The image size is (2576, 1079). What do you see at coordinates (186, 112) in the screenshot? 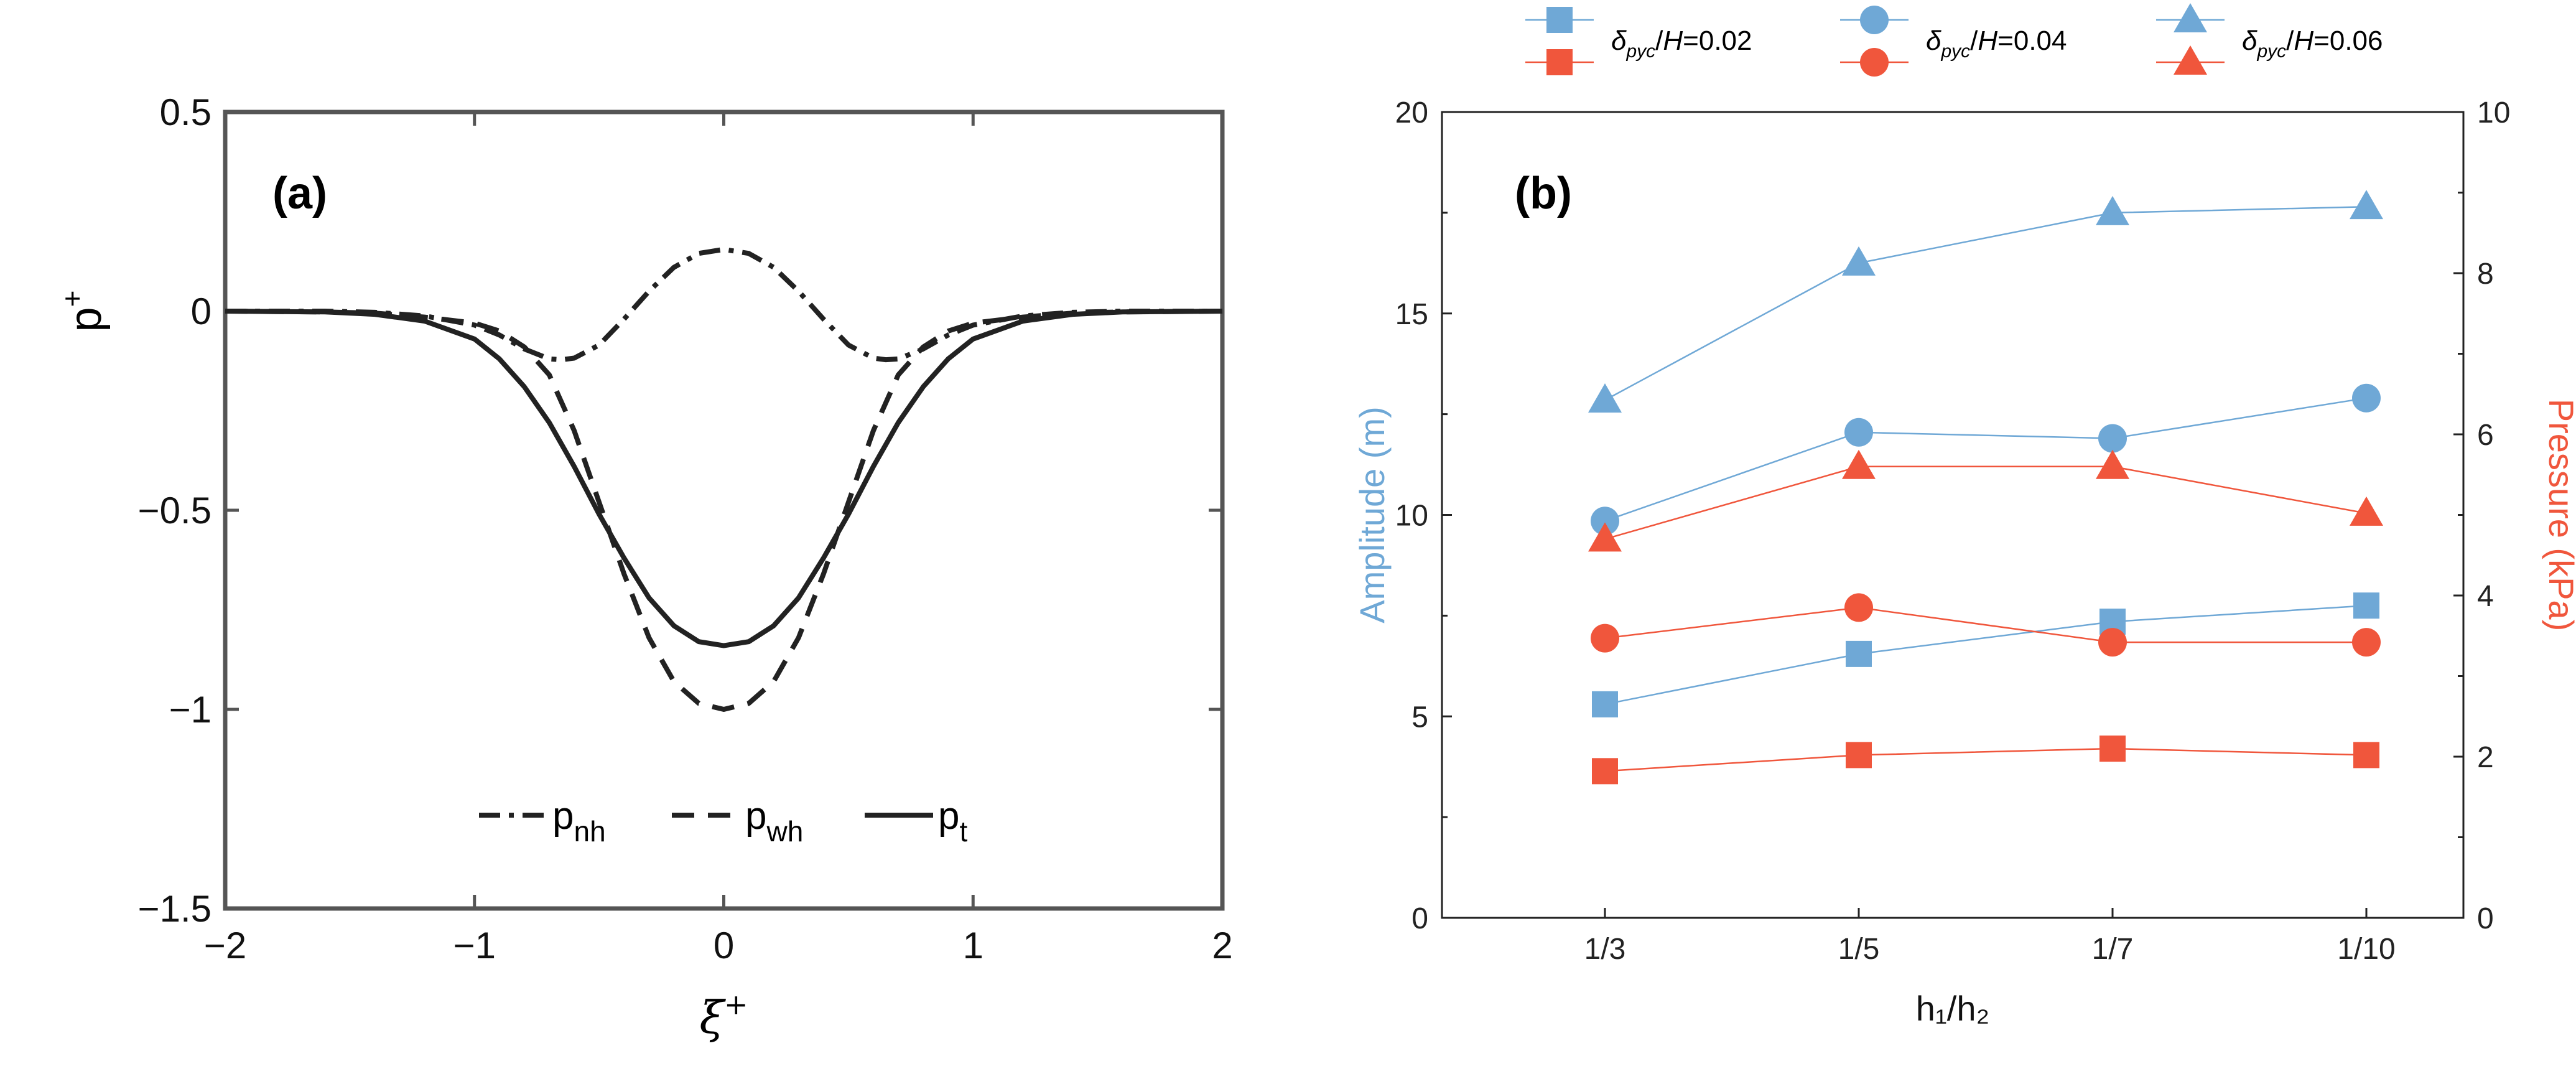
I see `y-tick-label-a: 0.5` at bounding box center [186, 112].